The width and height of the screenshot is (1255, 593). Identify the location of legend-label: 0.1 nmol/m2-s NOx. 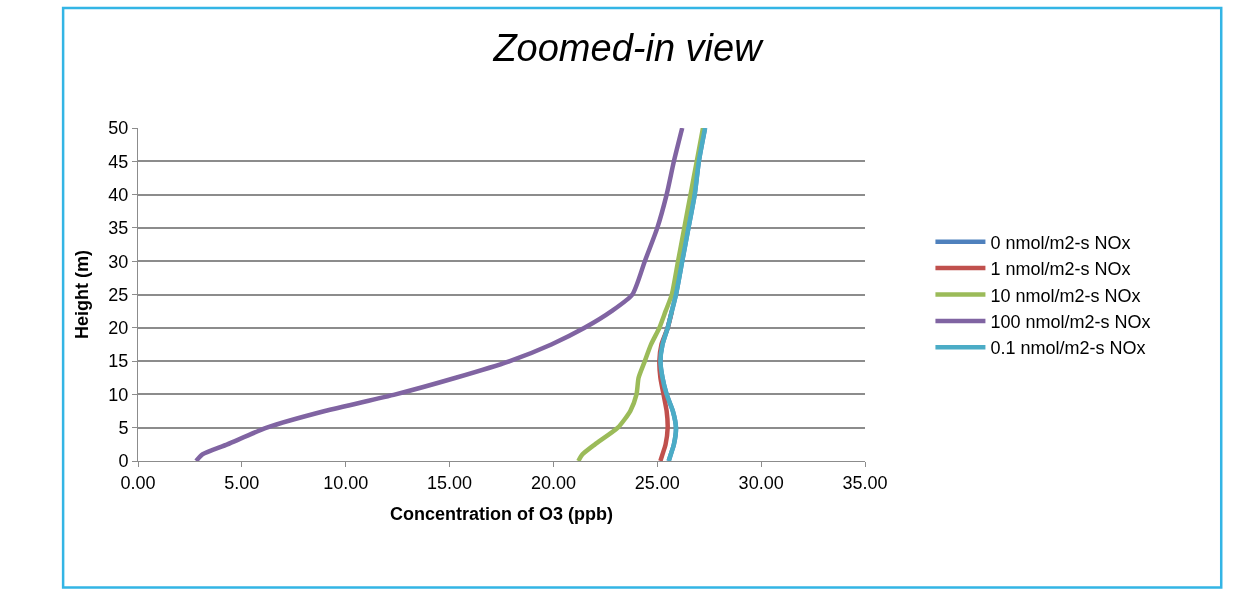
(1068, 348).